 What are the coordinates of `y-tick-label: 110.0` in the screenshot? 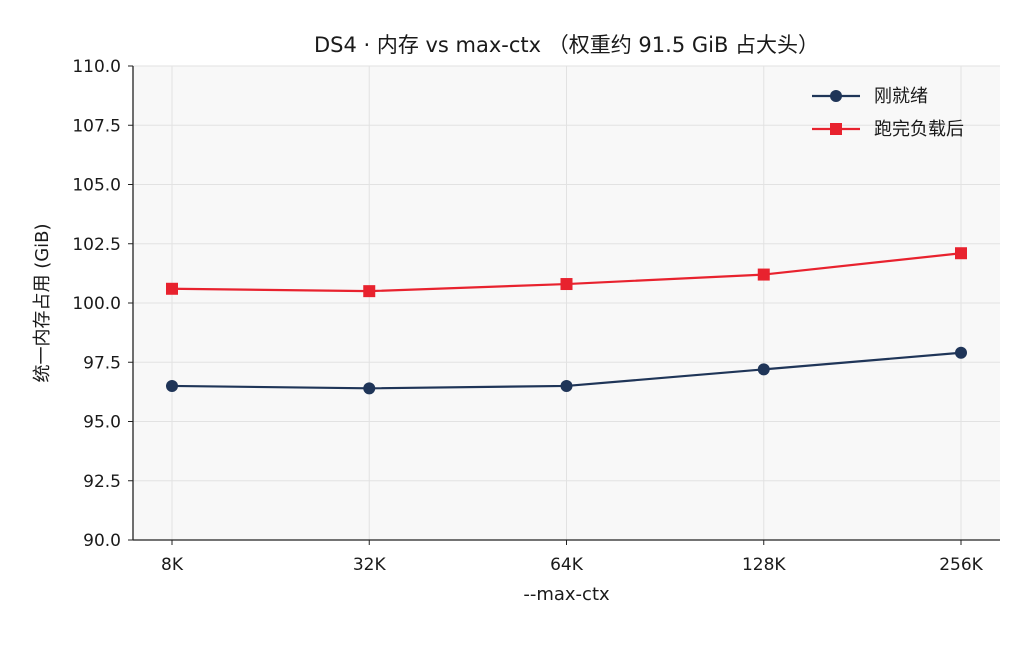 It's located at (96, 67).